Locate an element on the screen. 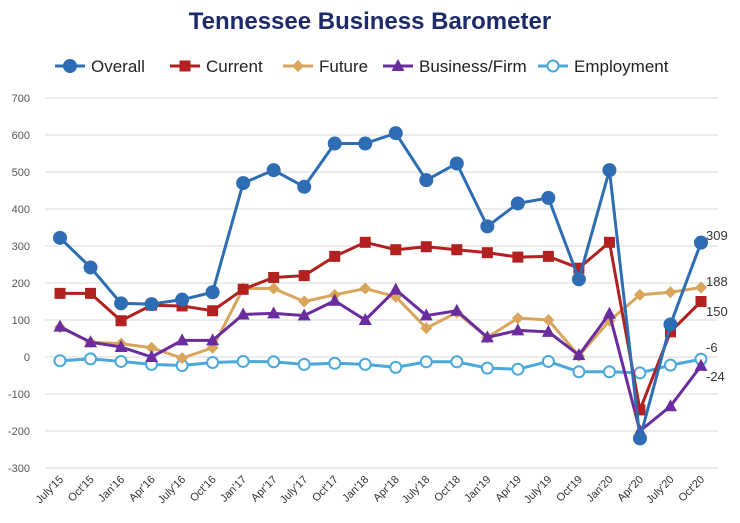  x-tick-label: Oct'18 is located at coordinates (447, 489).